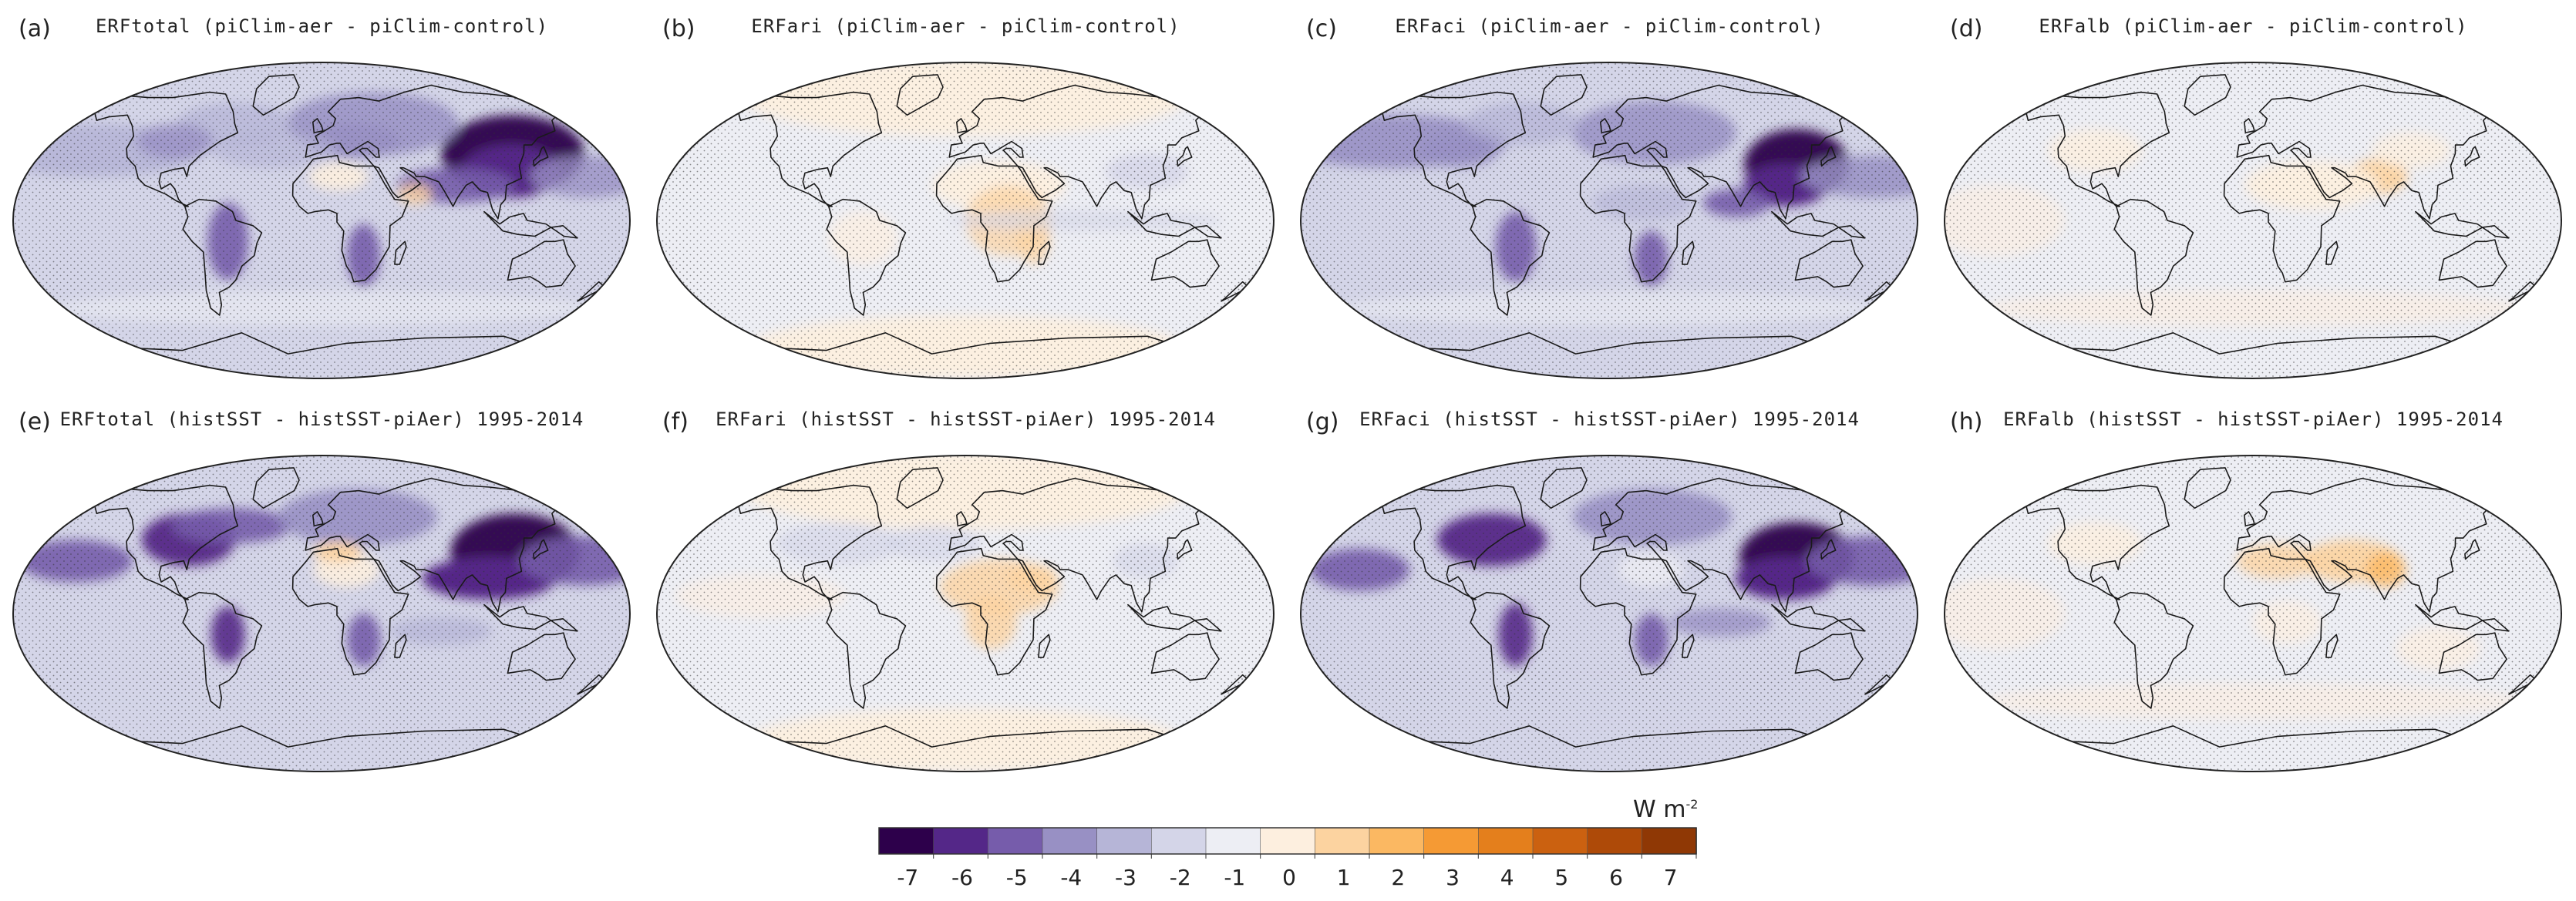 Image resolution: width=2576 pixels, height=901 pixels. I want to click on map-panel-b: (b) ERFari (piClim-aer - piClim-control), so click(966, 197).